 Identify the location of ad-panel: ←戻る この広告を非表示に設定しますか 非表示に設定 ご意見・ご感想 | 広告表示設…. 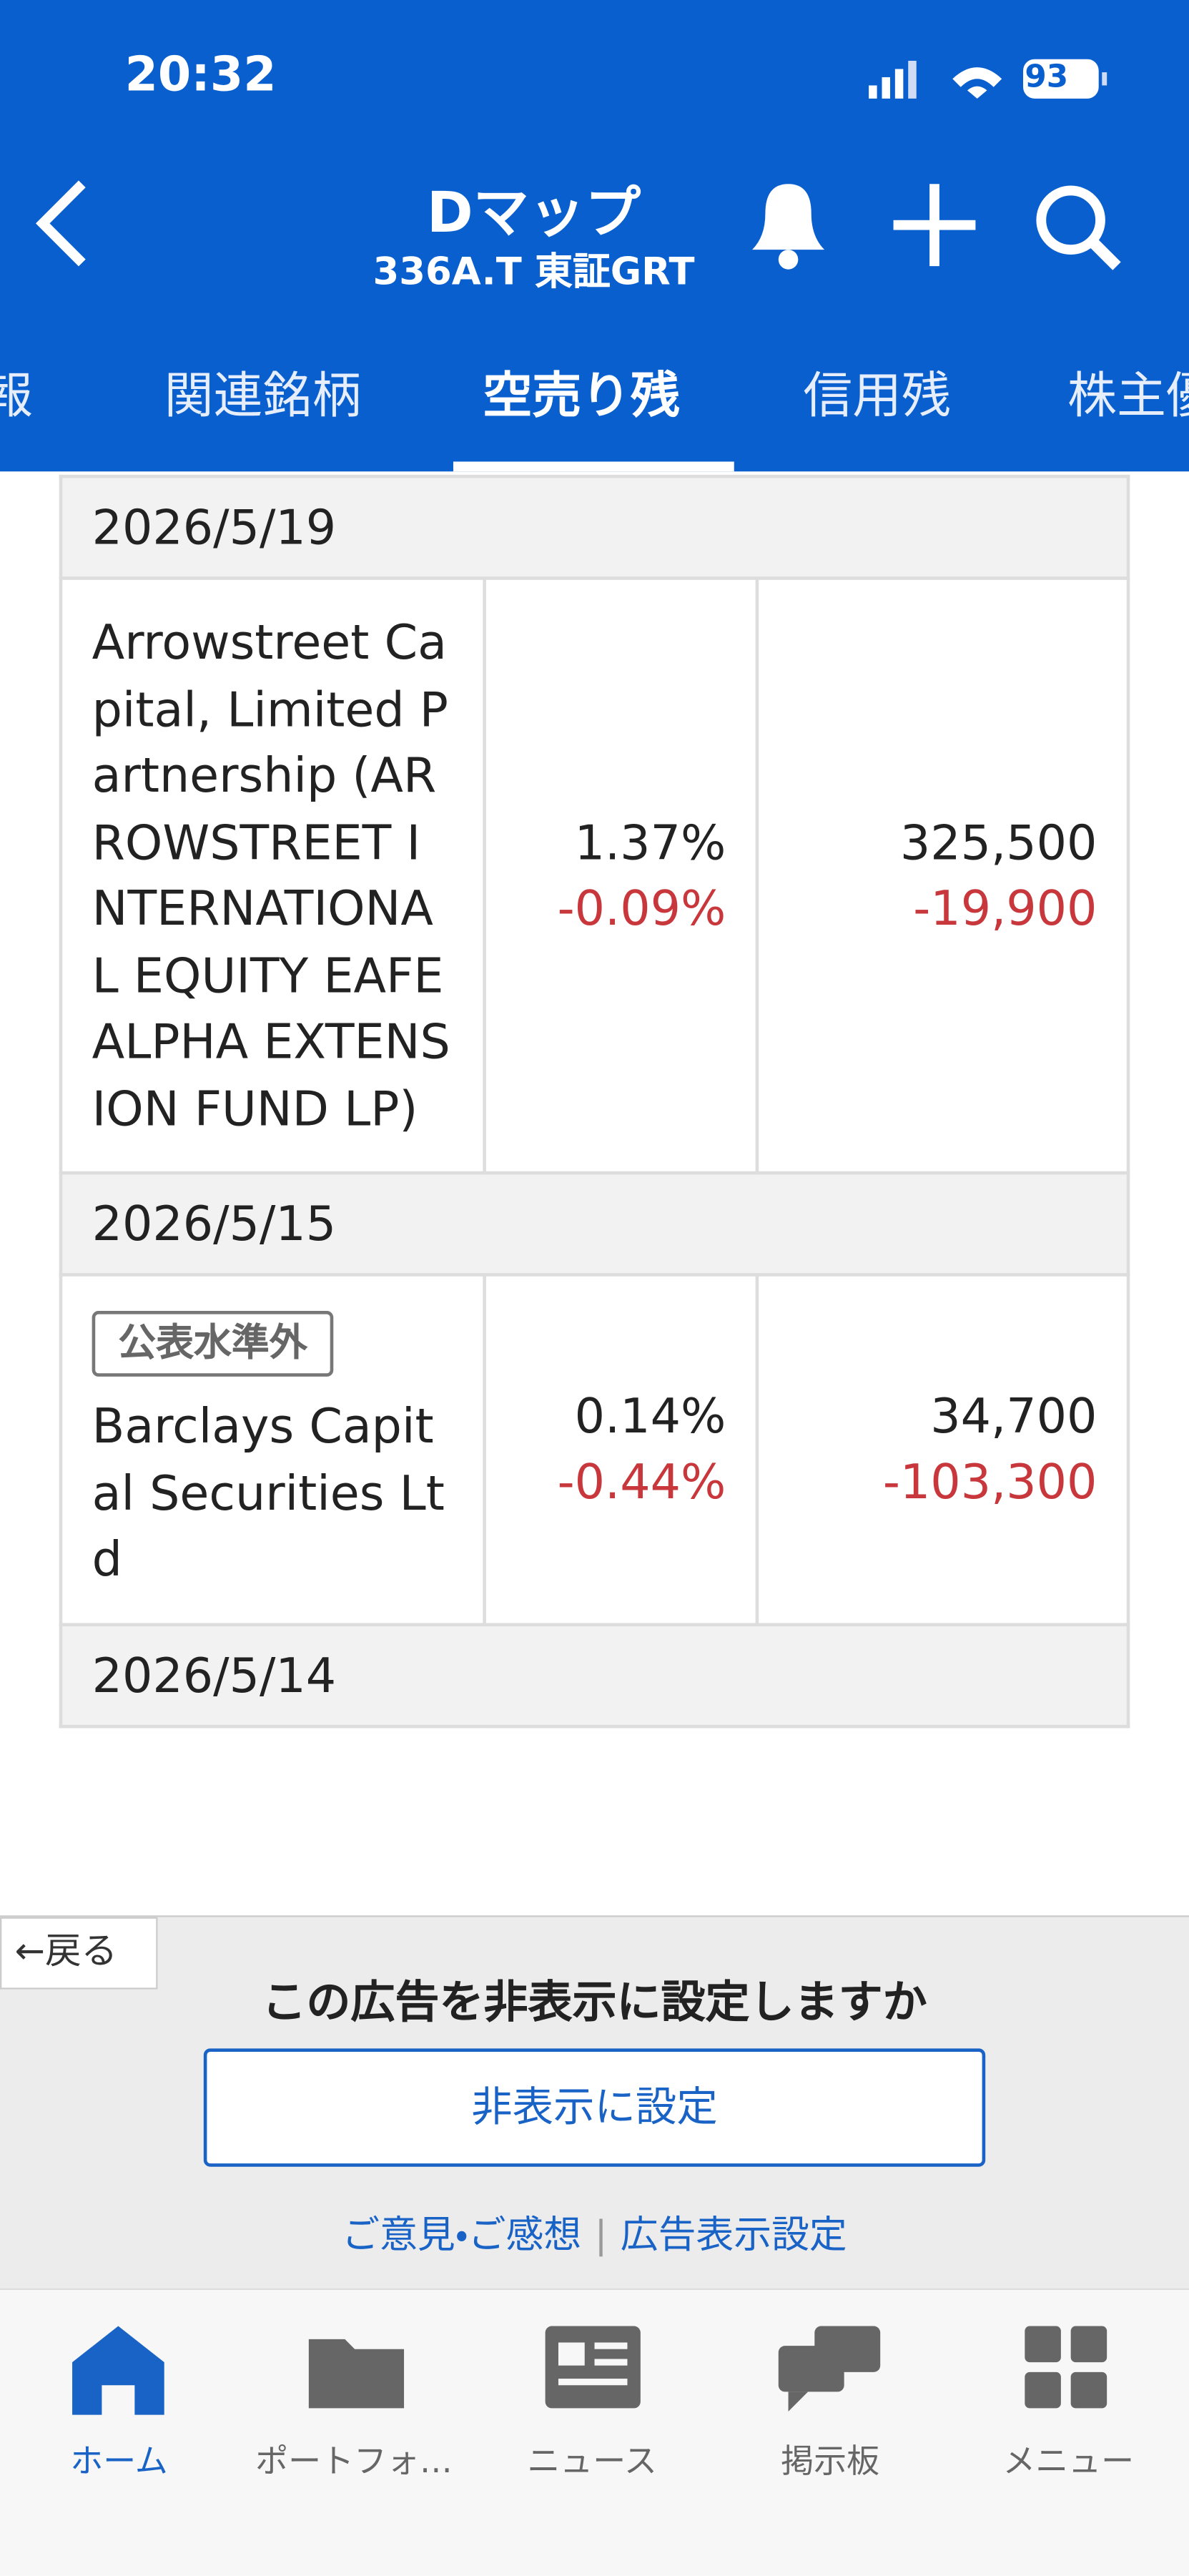
(594, 2103).